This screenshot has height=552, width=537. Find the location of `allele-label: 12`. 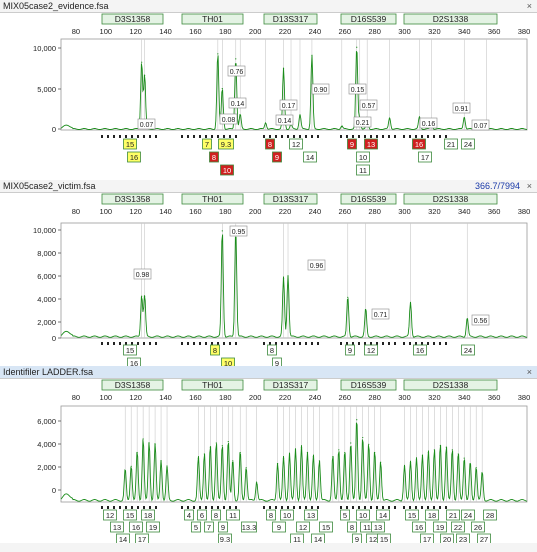

allele-label: 12 is located at coordinates (373, 539).